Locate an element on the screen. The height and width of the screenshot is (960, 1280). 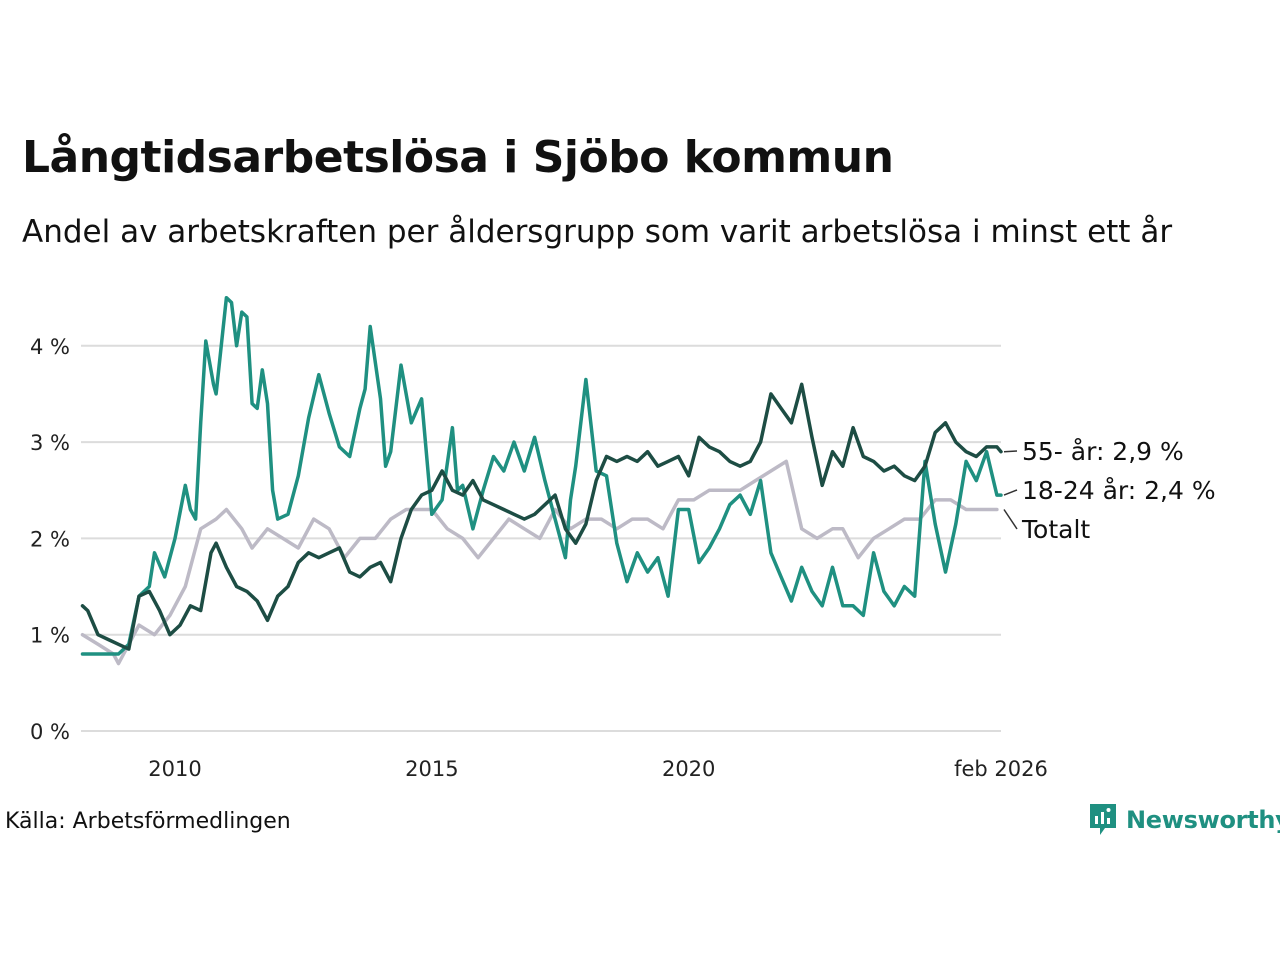
y-tick-label: 0 % is located at coordinates (50, 732).